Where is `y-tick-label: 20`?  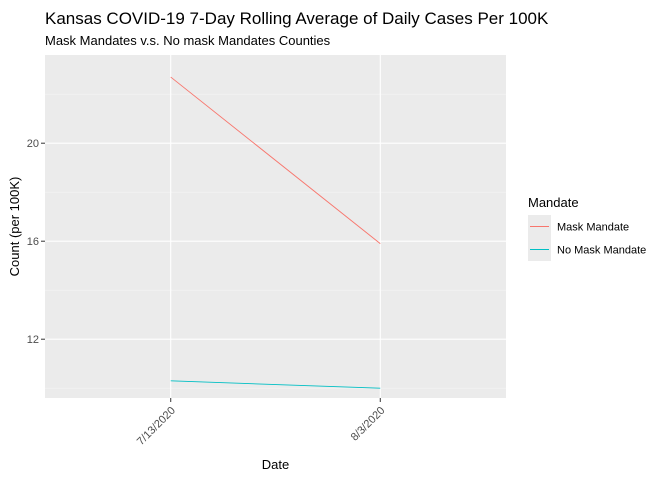
y-tick-label: 20 is located at coordinates (33, 144).